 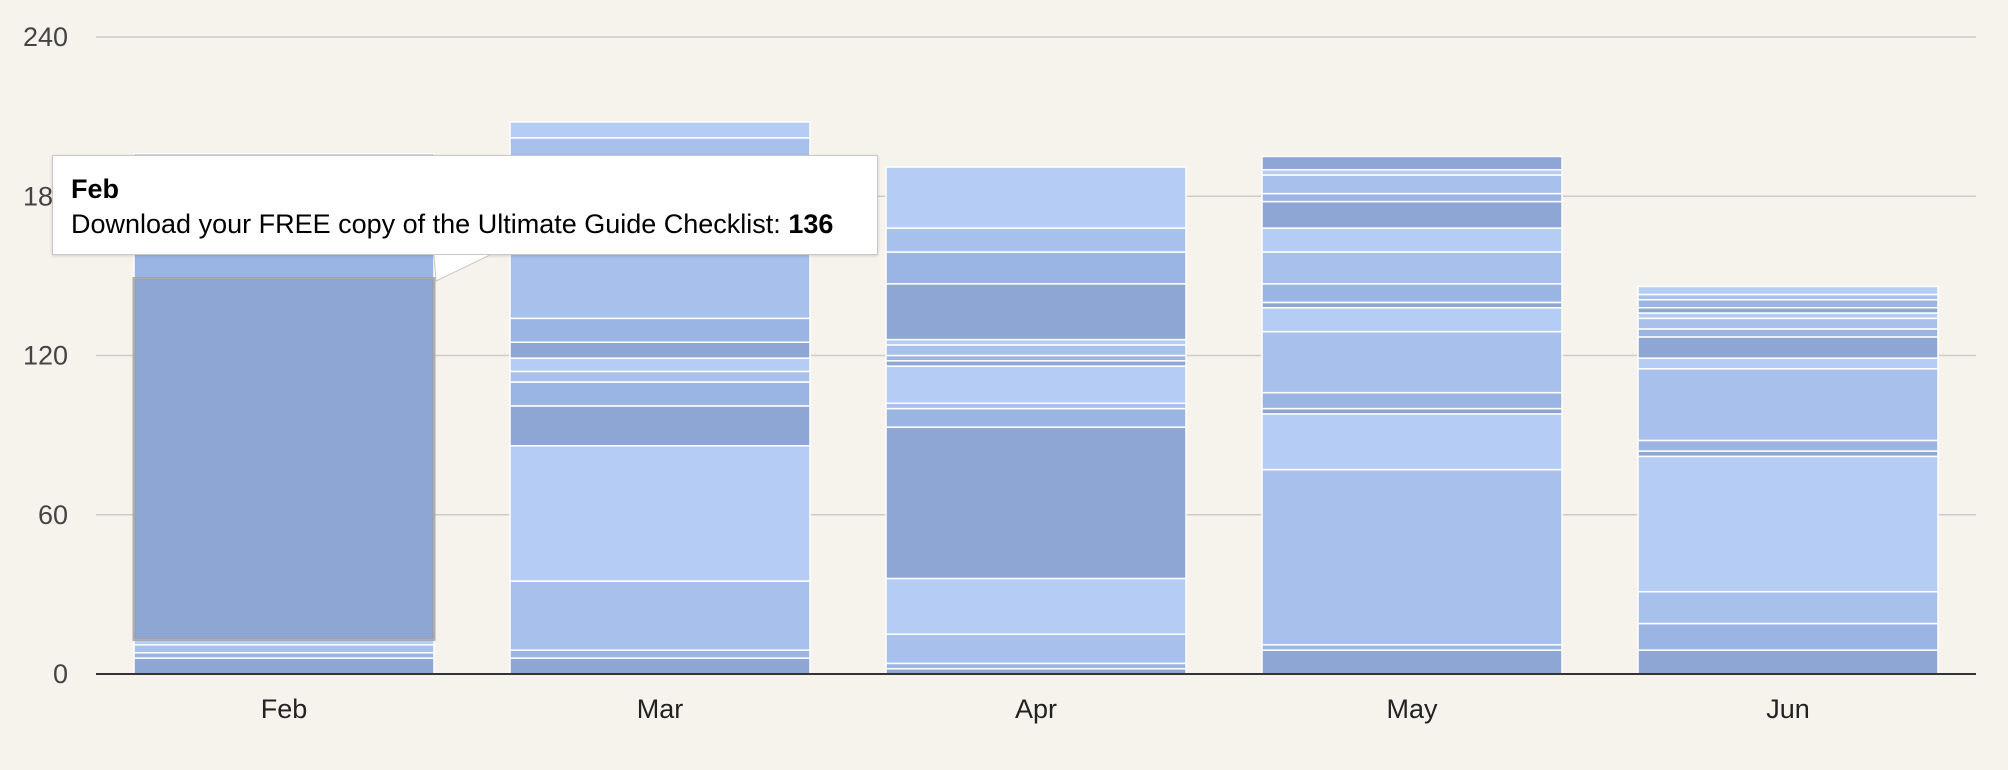 What do you see at coordinates (1036, 709) in the screenshot?
I see `x-tick-label: Apr` at bounding box center [1036, 709].